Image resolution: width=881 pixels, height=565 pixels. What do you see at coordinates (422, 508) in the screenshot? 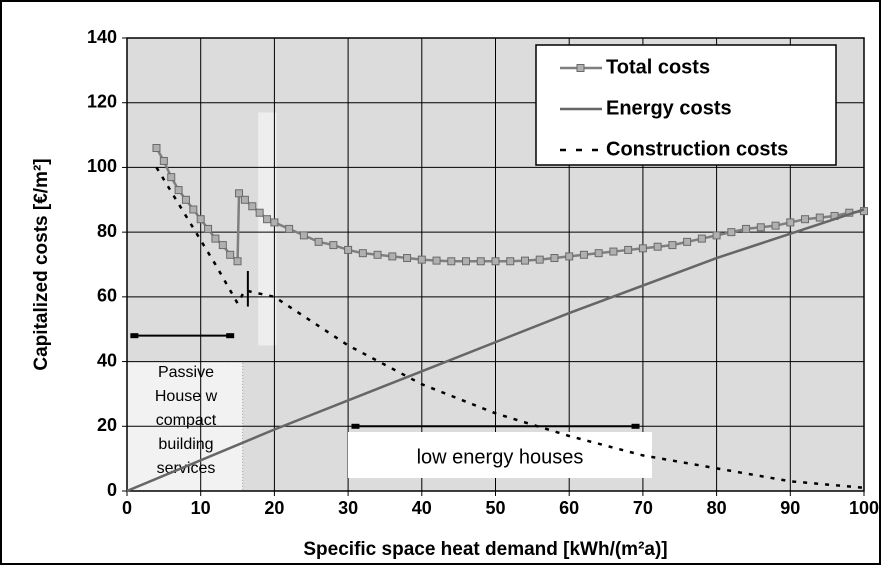
I see `x-tick-label: 40` at bounding box center [422, 508].